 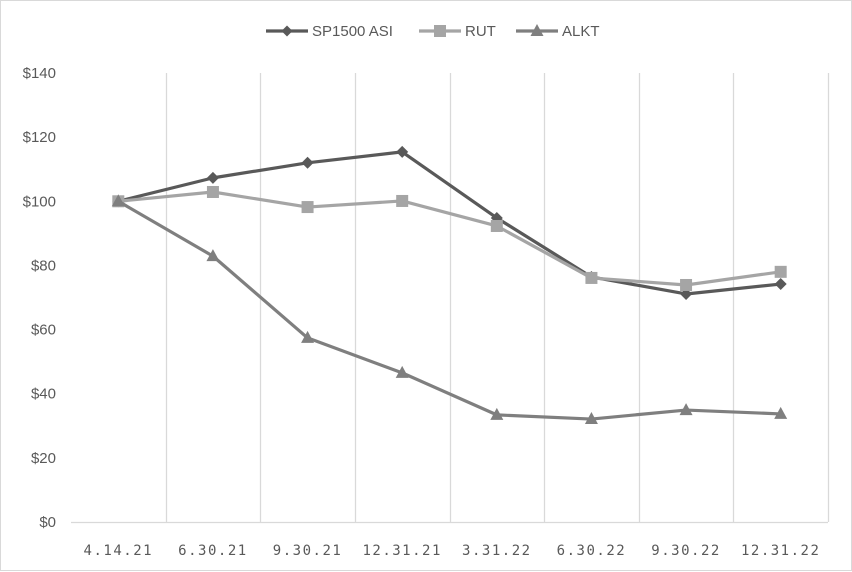 I want to click on x-tick-label: 9.30.21, so click(x=308, y=551).